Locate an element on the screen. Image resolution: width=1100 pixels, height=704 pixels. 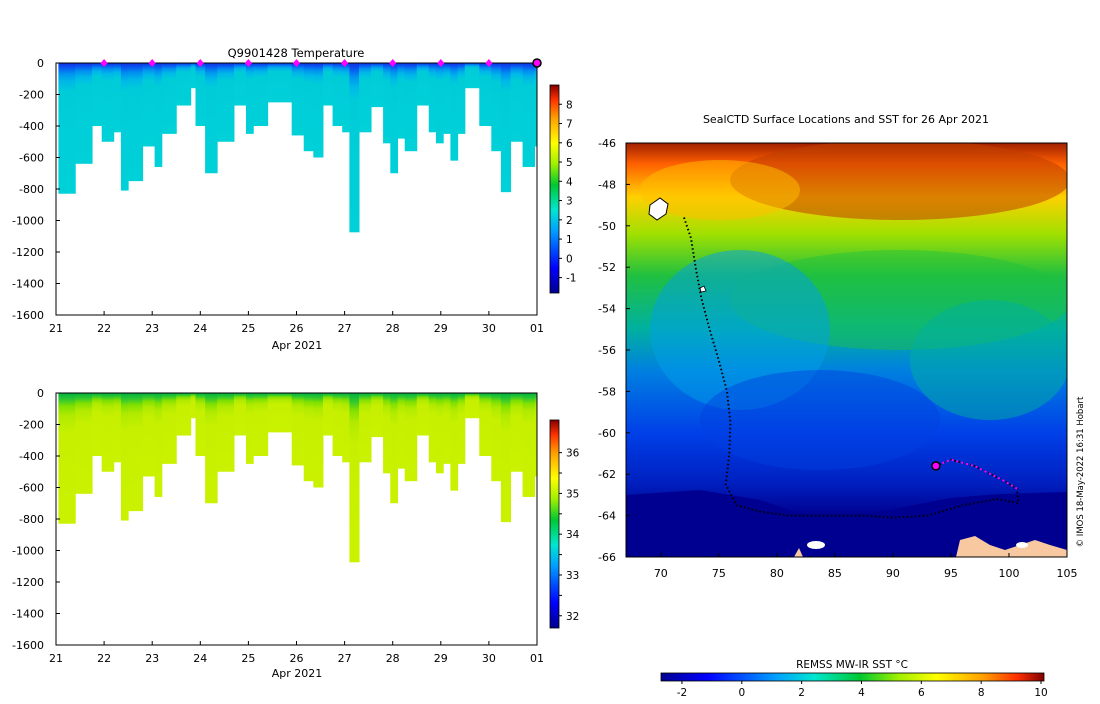
y-tick-label: -50 is located at coordinates (607, 226).